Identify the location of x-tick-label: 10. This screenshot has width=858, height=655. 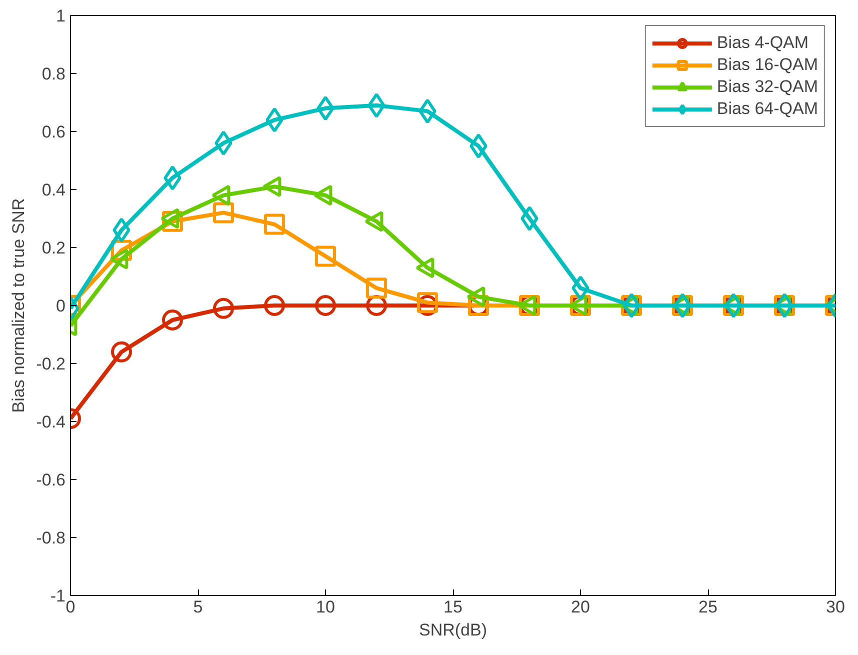
(325, 607).